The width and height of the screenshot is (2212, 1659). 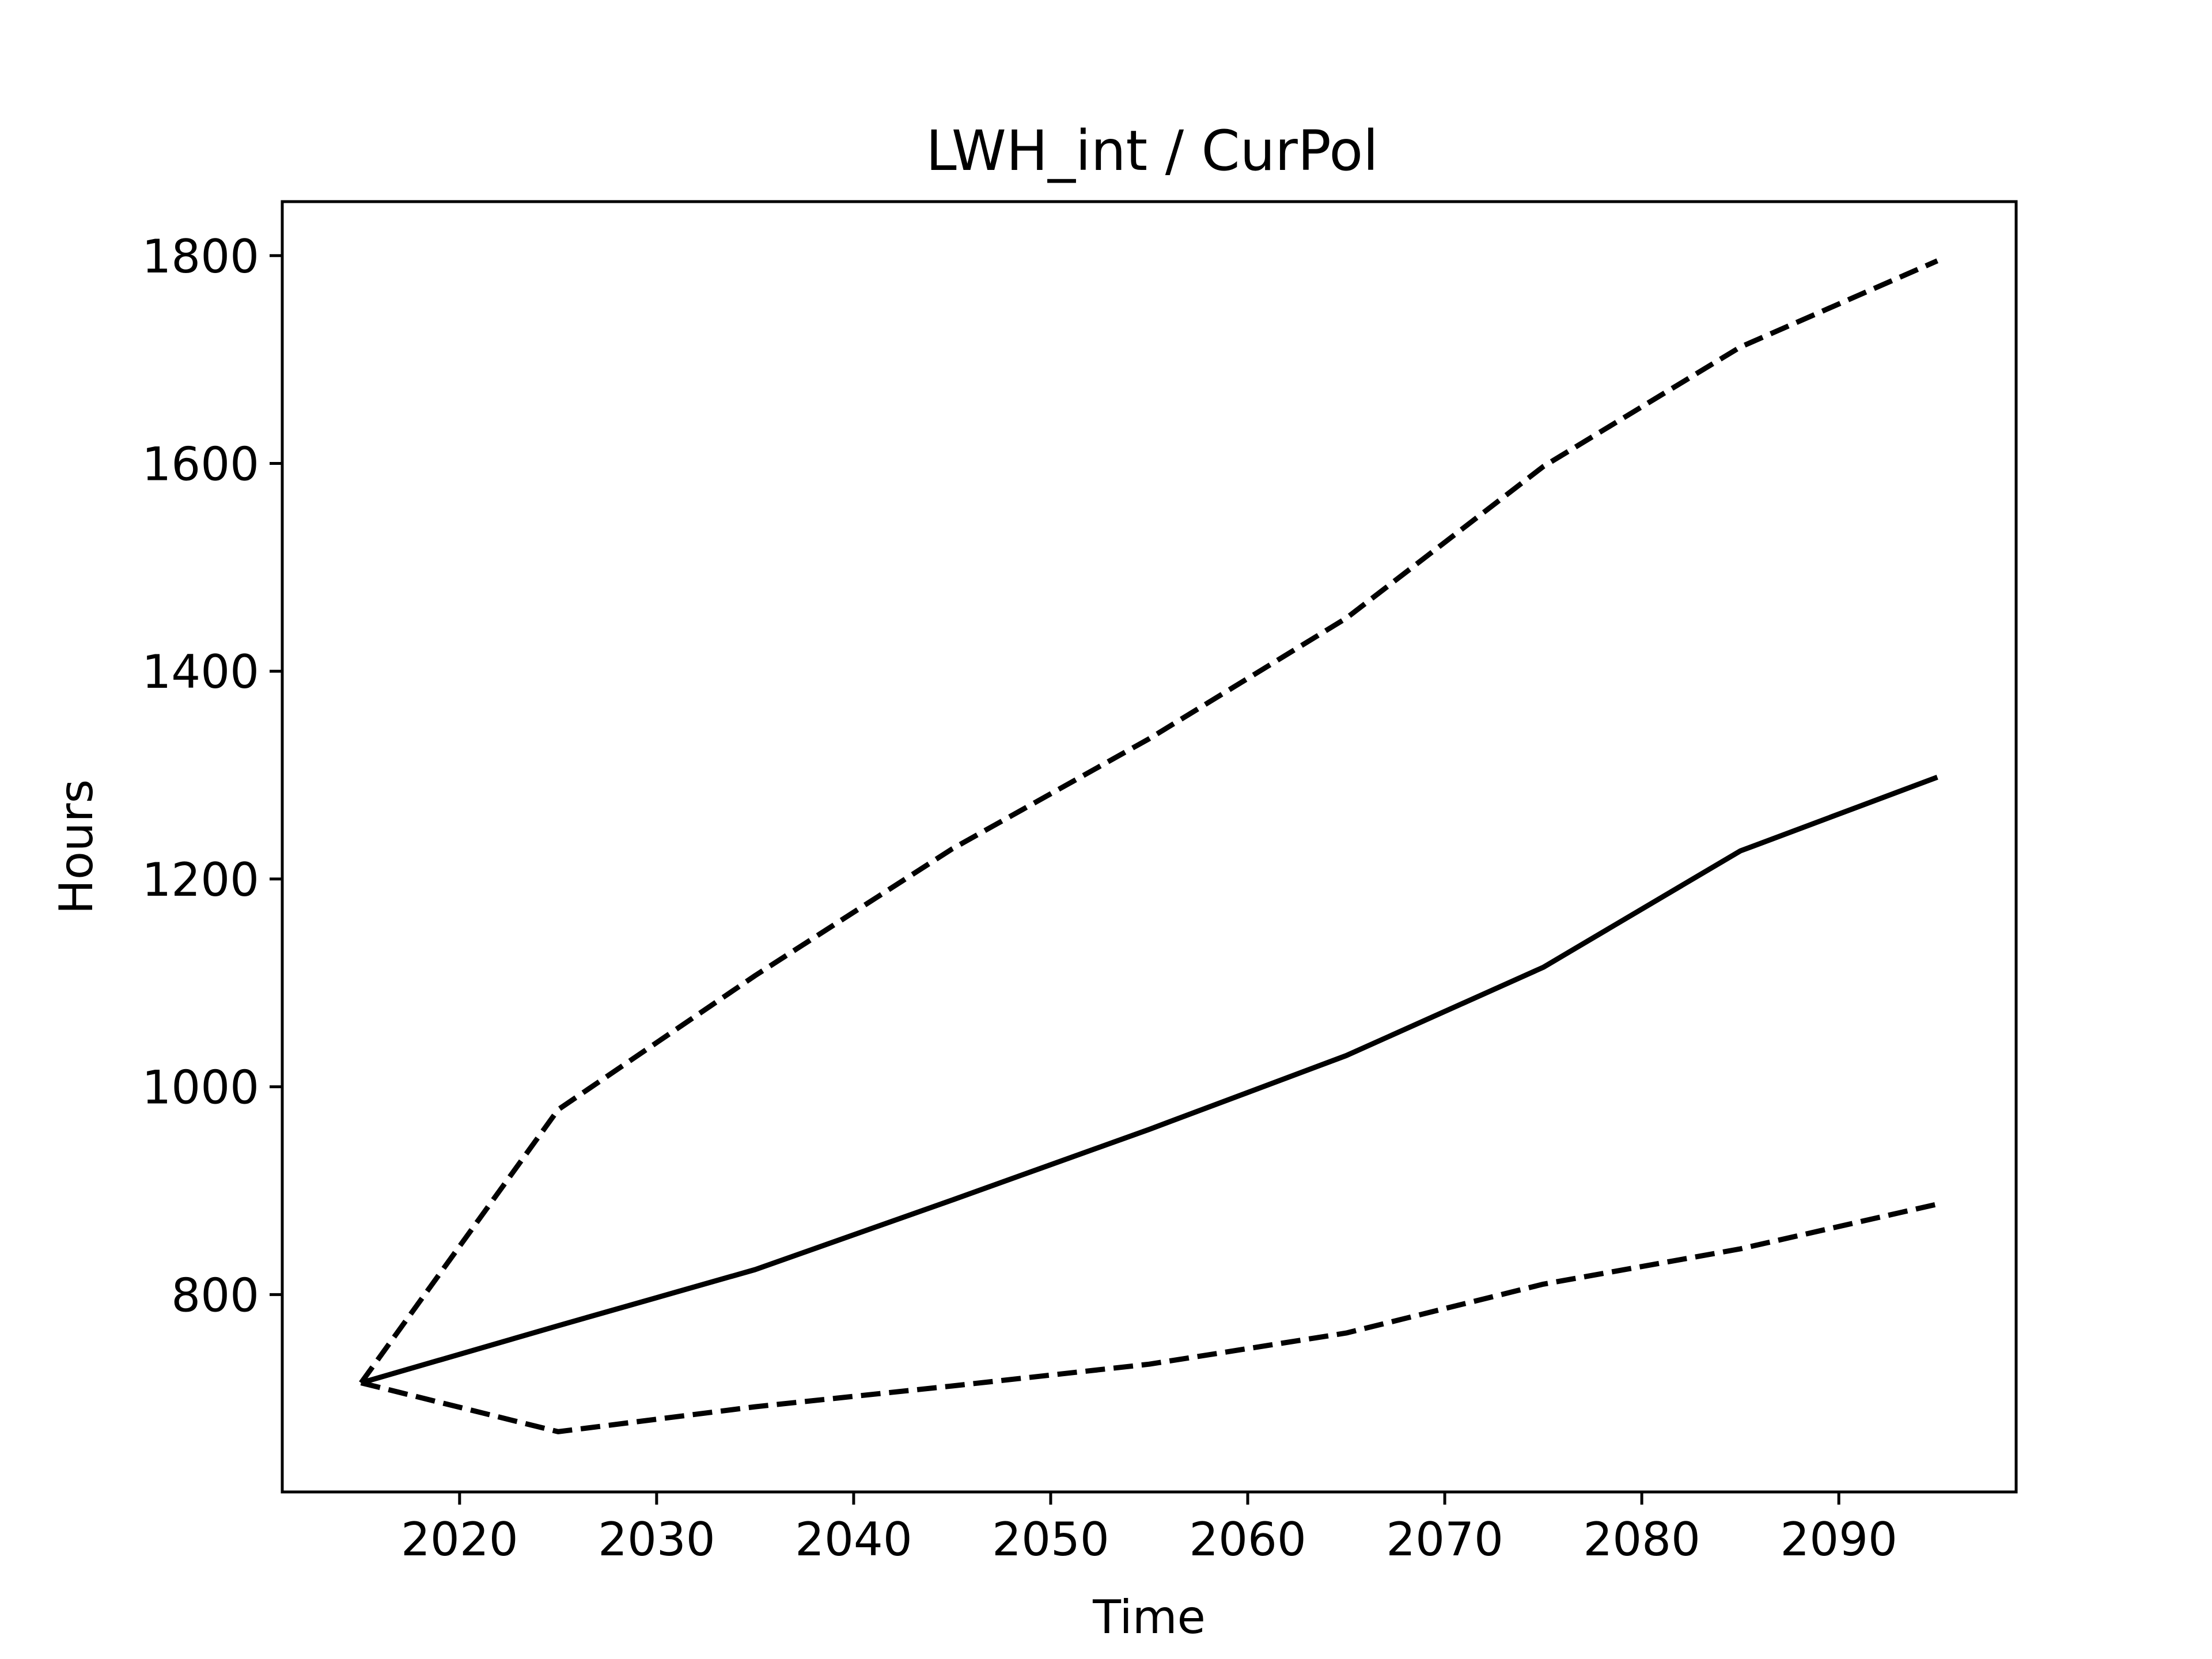 What do you see at coordinates (200, 880) in the screenshot?
I see `y-tick-label: 1200` at bounding box center [200, 880].